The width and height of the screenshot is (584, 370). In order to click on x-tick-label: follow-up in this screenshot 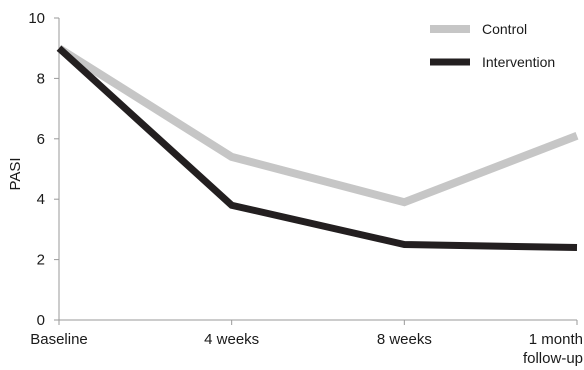, I will do `click(553, 358)`.